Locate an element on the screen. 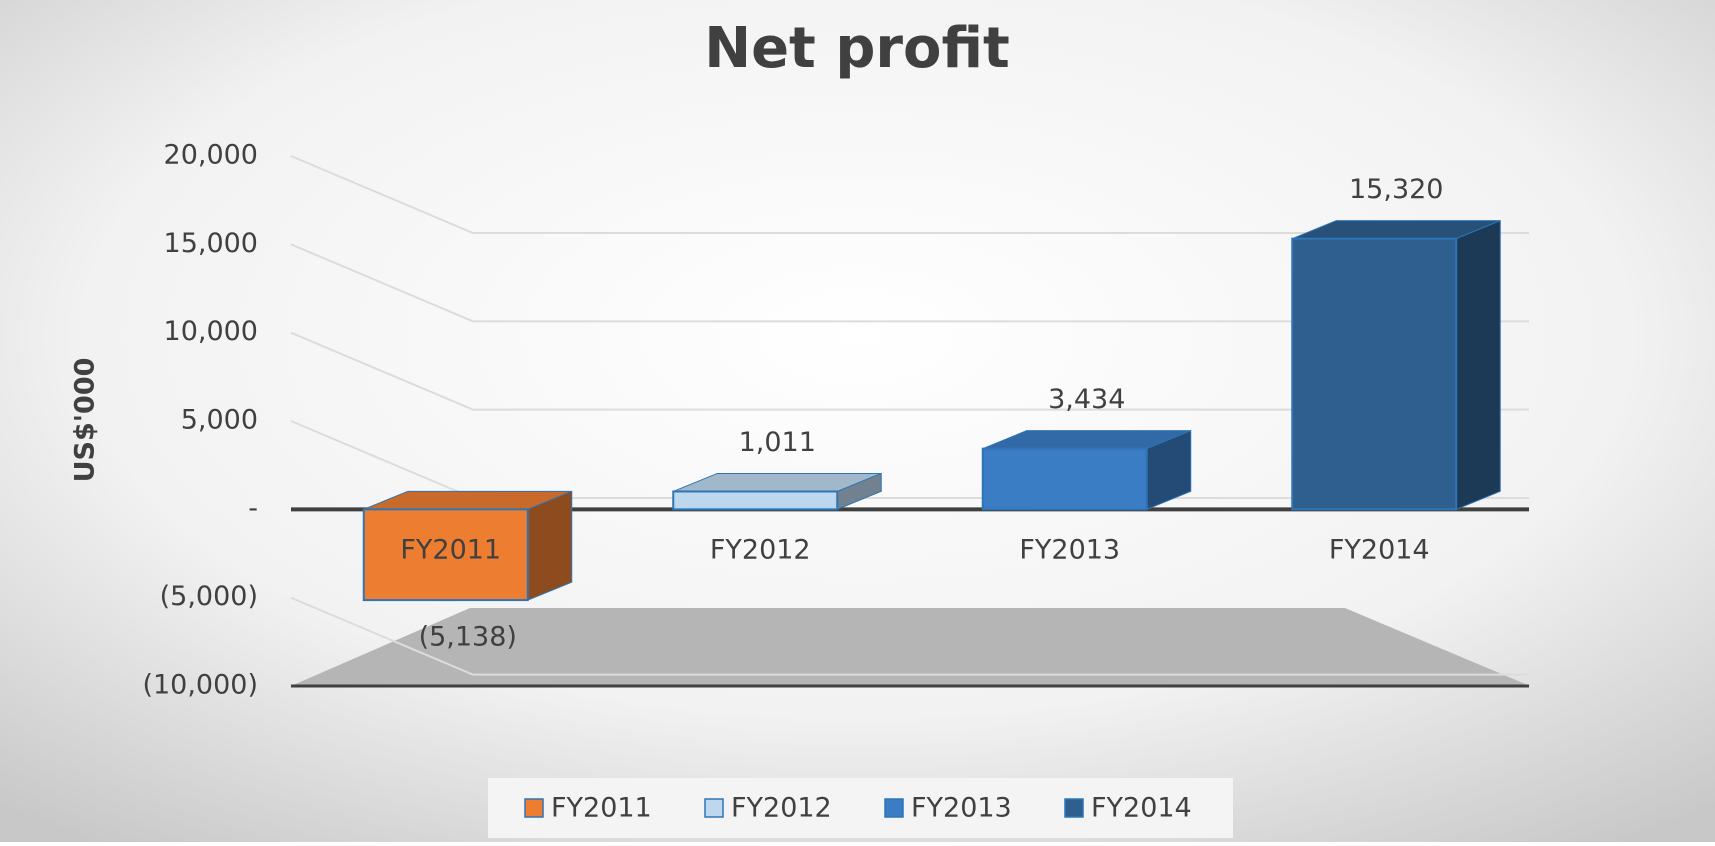 This screenshot has width=1715, height=846. y-tick-label: (10,000) is located at coordinates (200, 685).